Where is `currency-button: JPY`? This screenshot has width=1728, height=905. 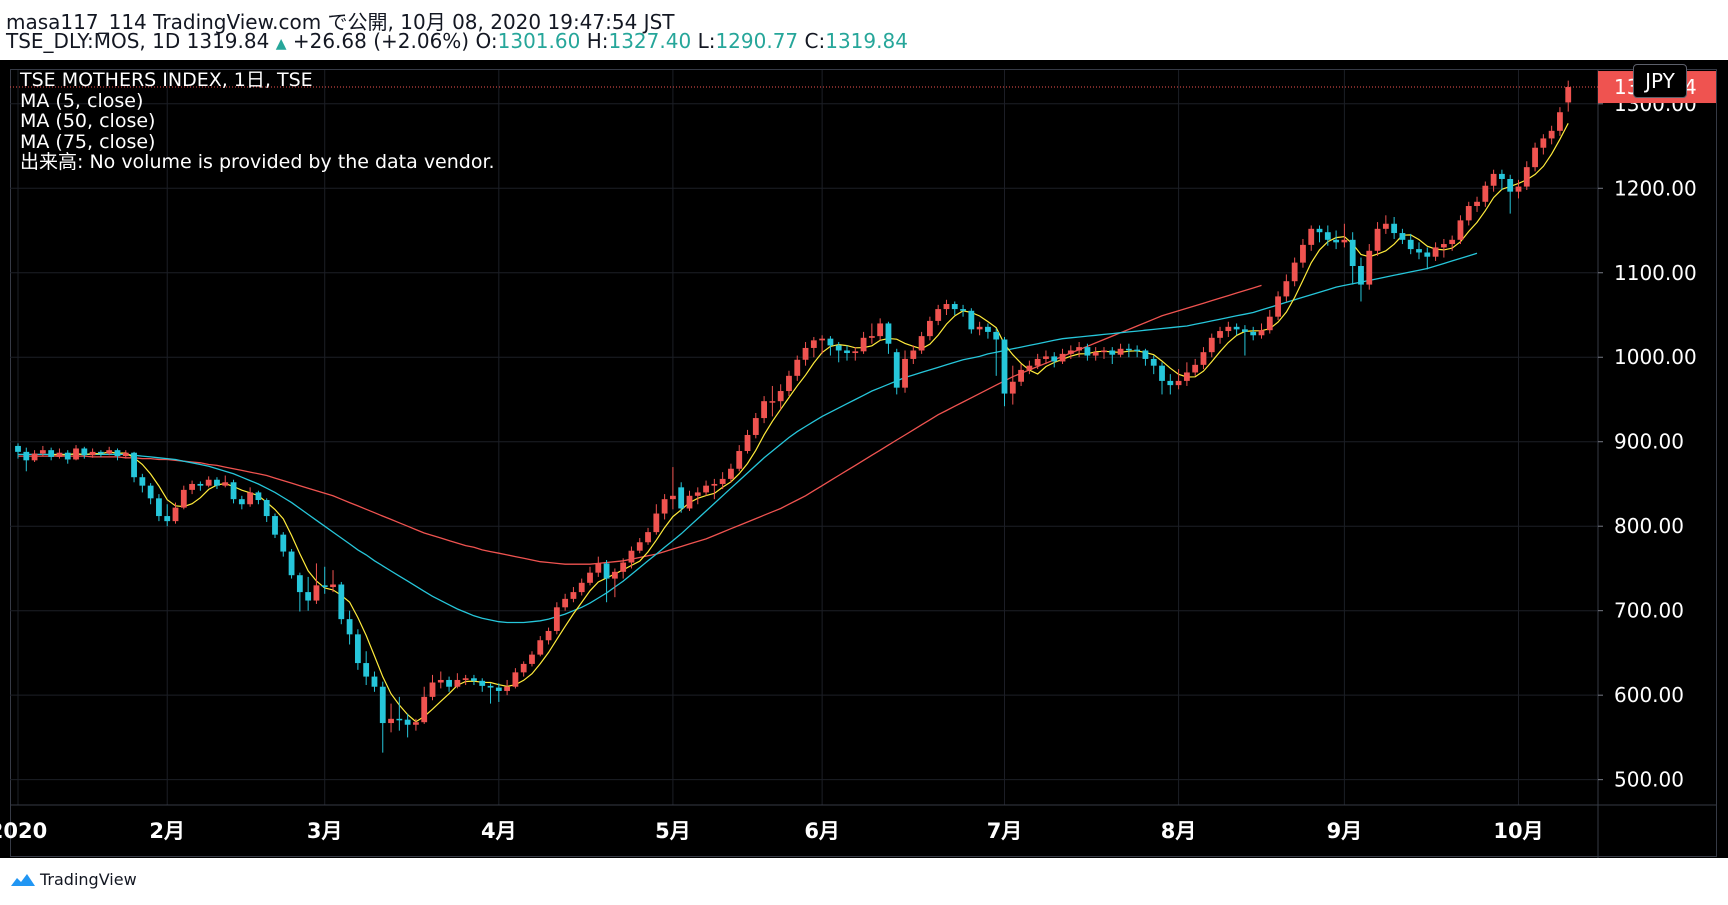
currency-button: JPY is located at coordinates (1660, 81).